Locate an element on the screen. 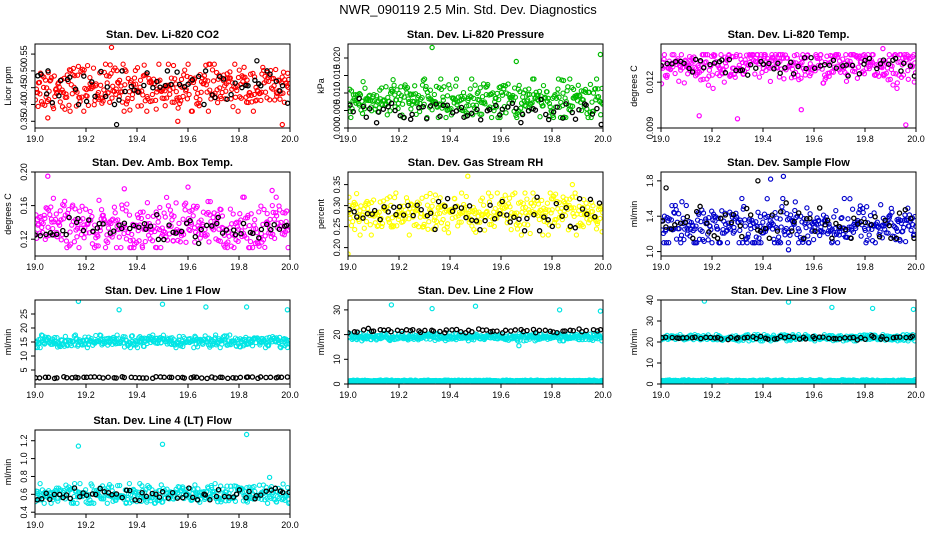  data-points is located at coordinates (475, 343).